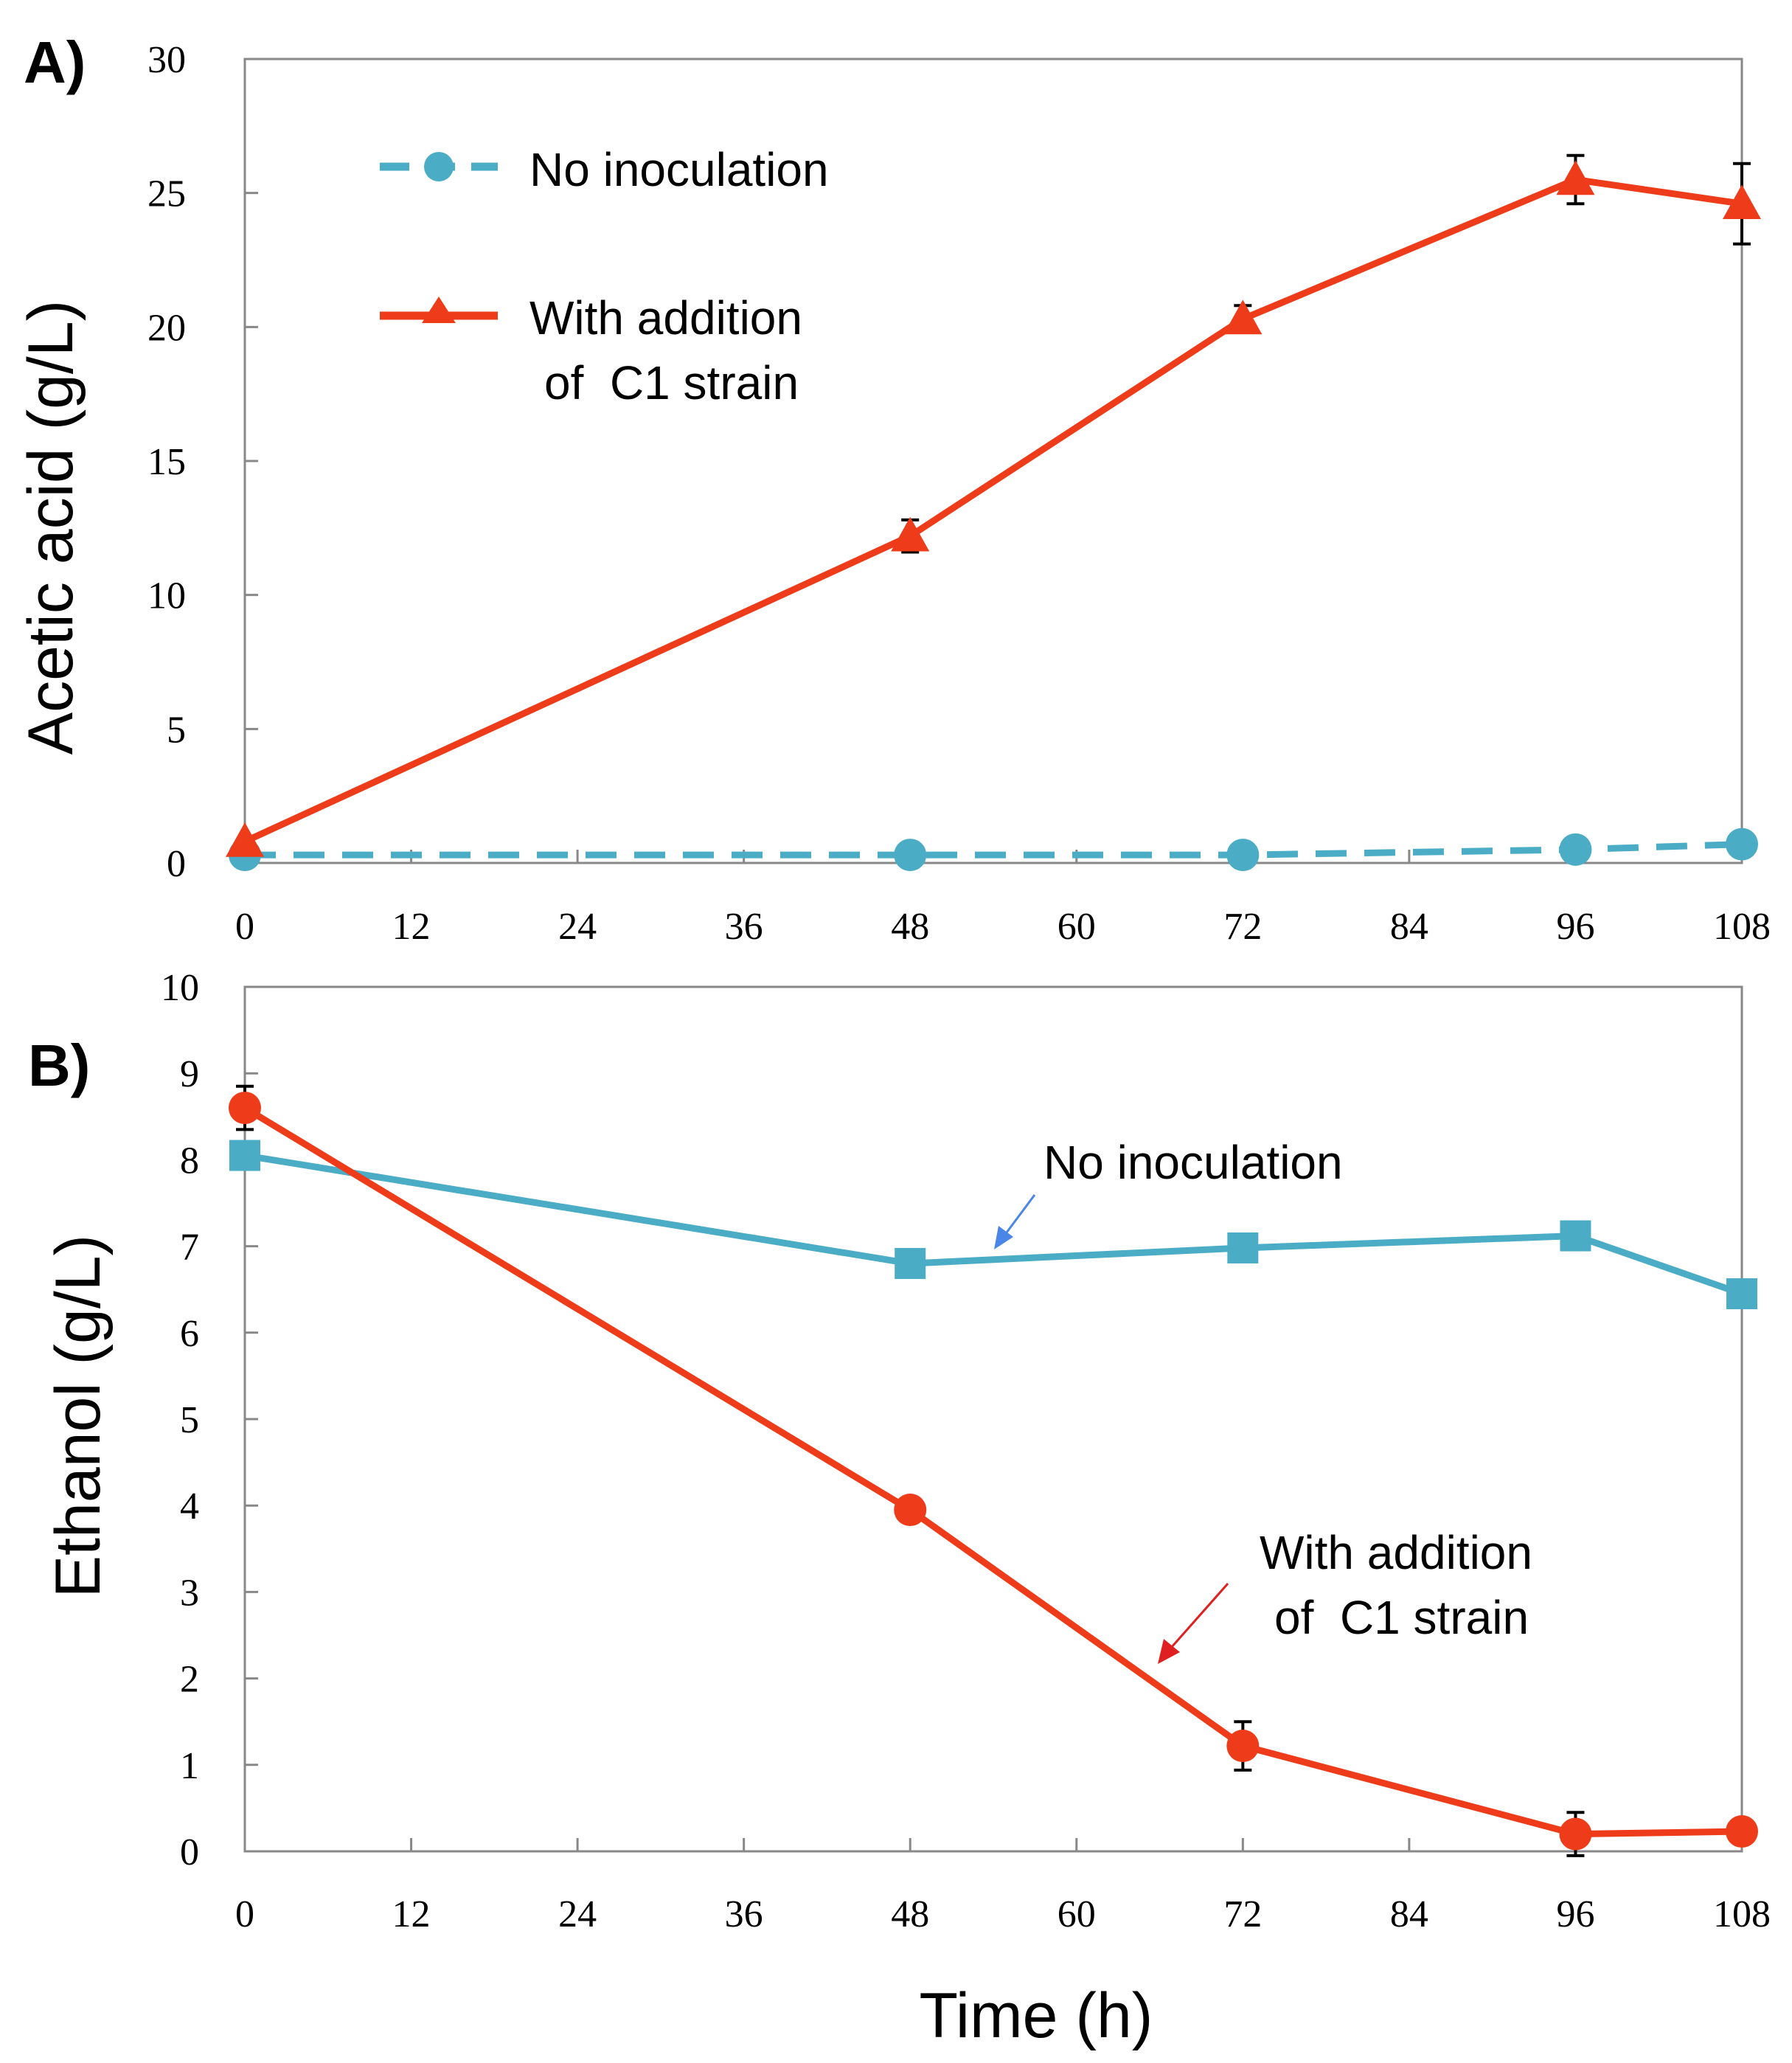  What do you see at coordinates (167, 328) in the screenshot?
I see `y-tick-label: 20` at bounding box center [167, 328].